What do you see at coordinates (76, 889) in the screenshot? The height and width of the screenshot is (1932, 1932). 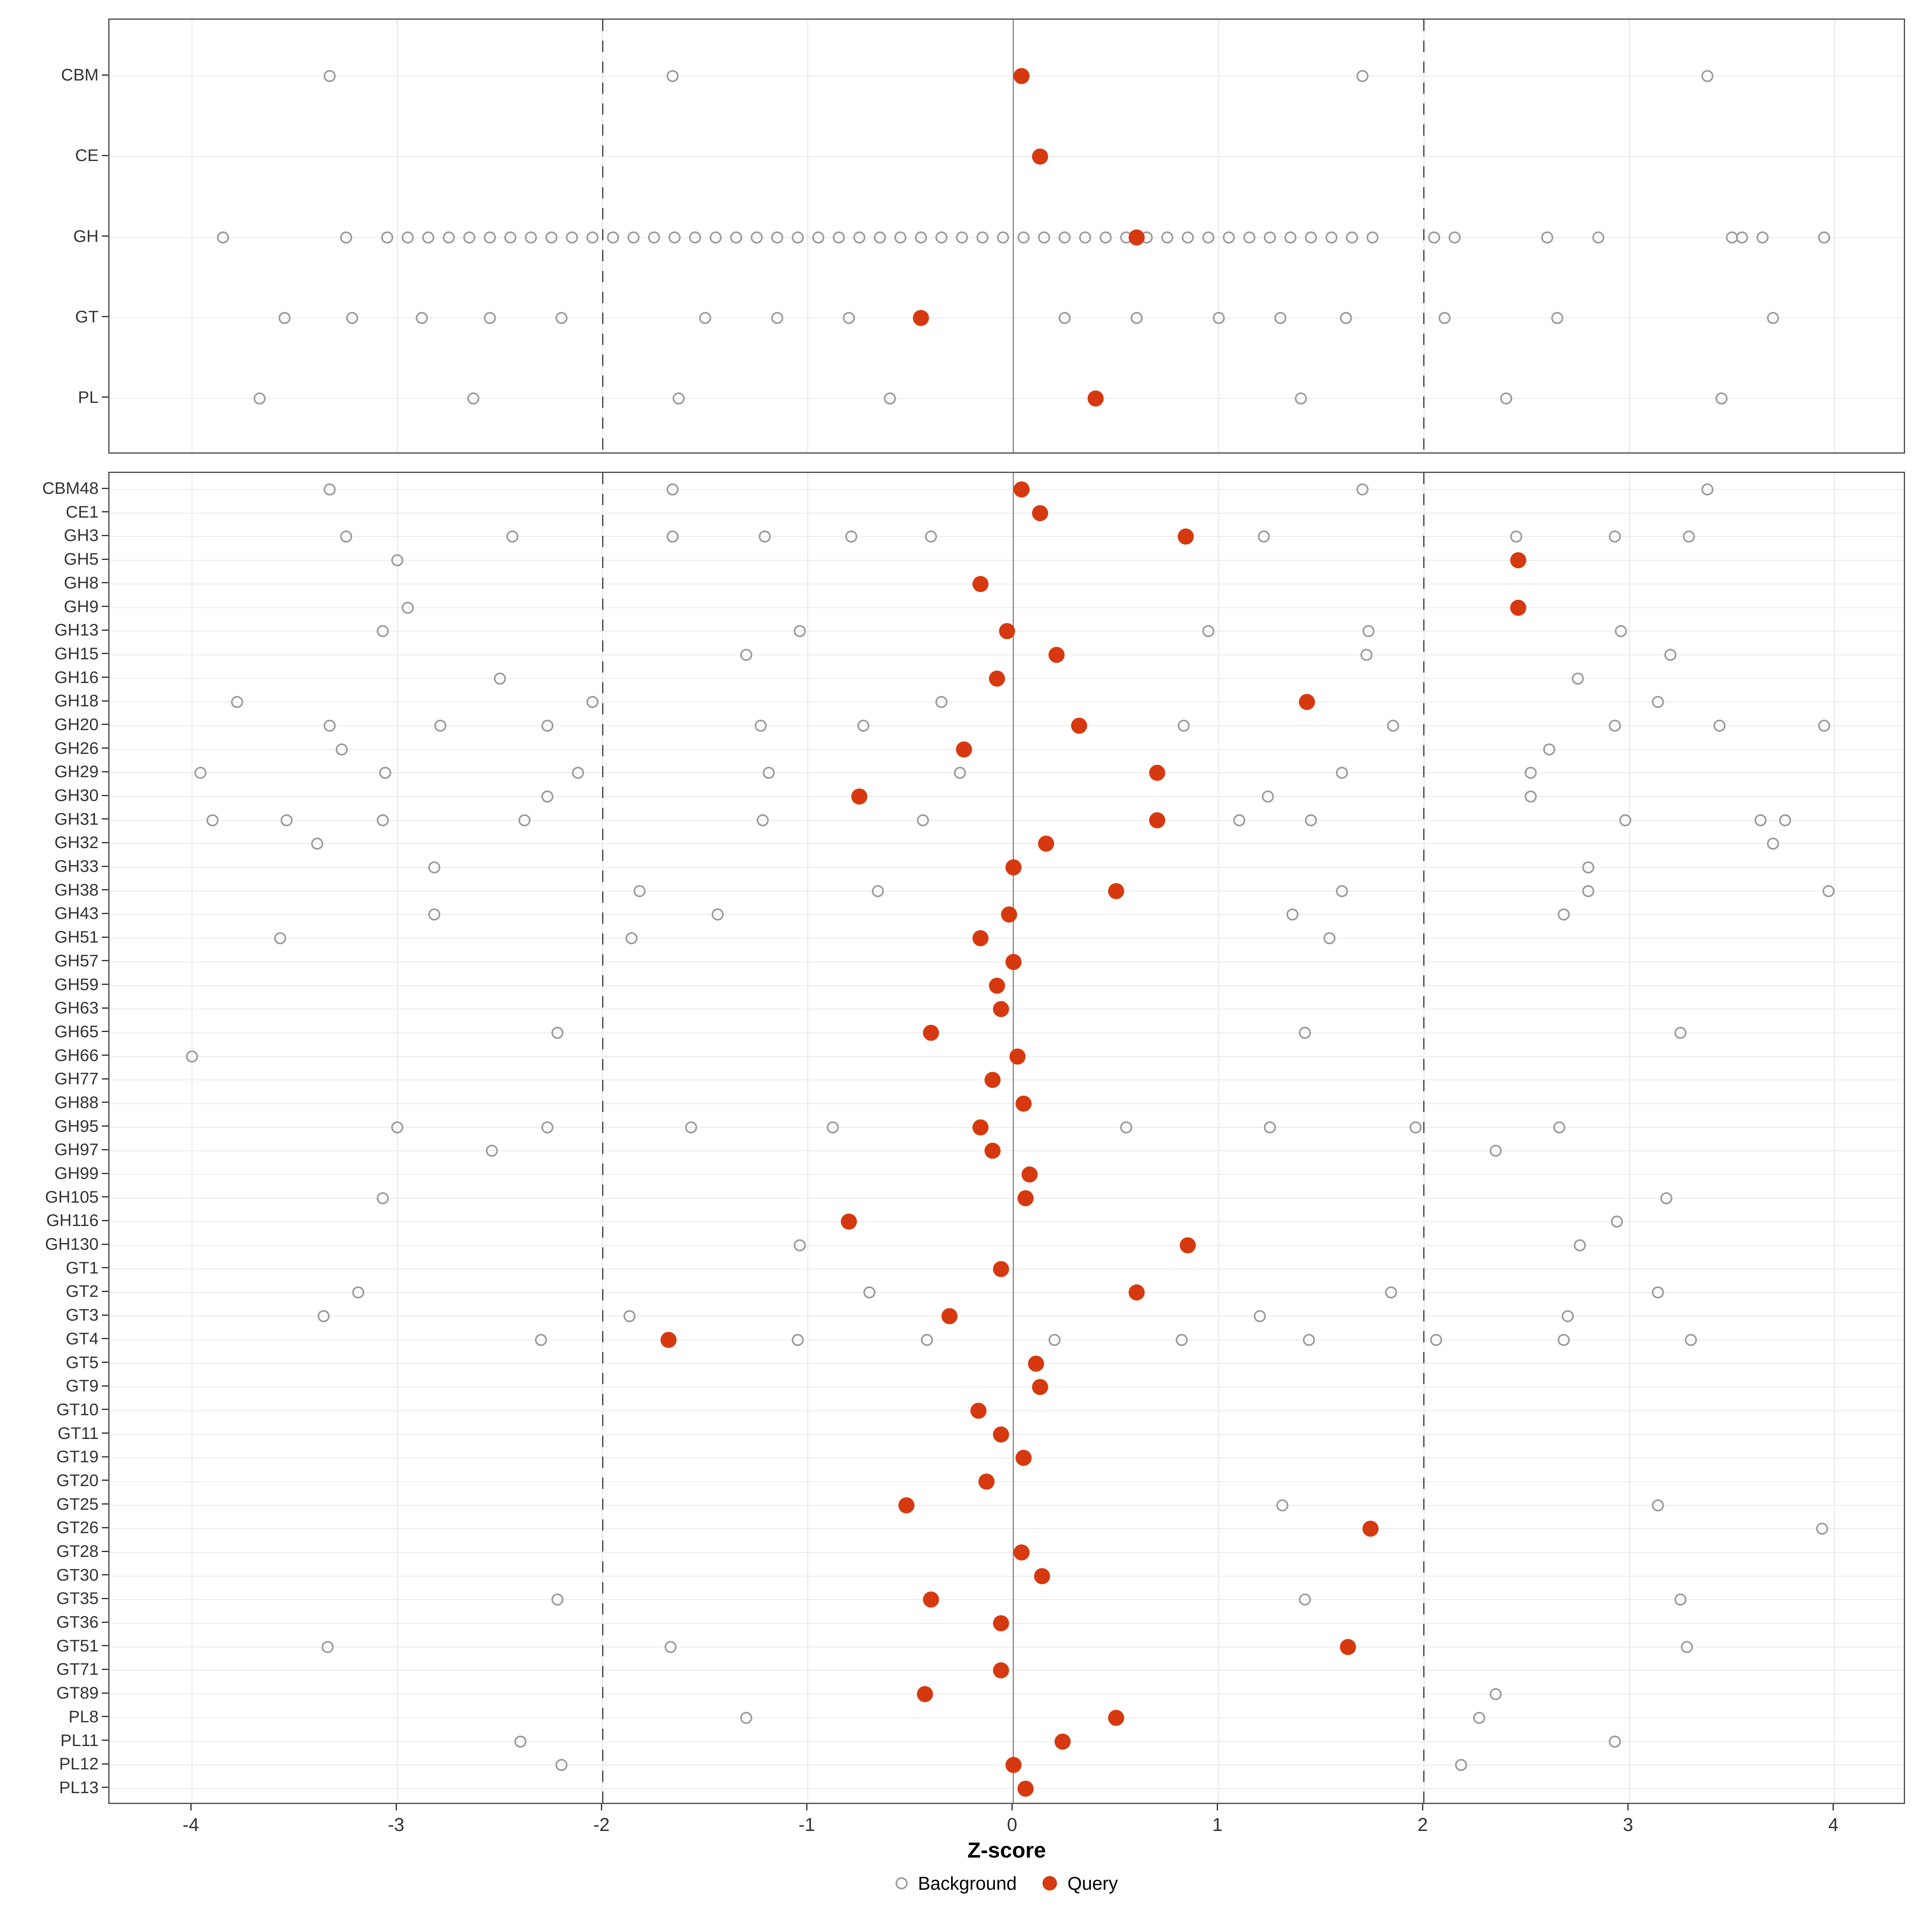 I see `y-axis-label: GH38` at bounding box center [76, 889].